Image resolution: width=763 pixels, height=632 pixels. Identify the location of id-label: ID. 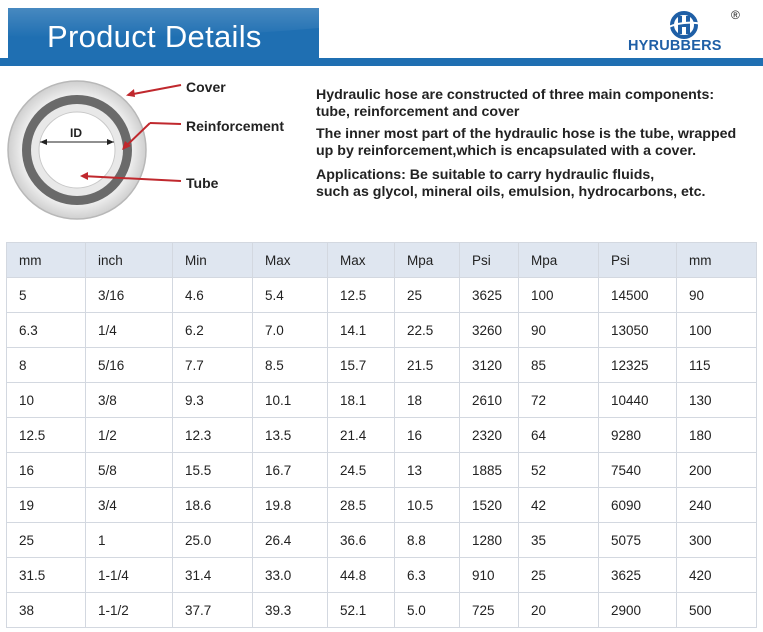
(76, 133).